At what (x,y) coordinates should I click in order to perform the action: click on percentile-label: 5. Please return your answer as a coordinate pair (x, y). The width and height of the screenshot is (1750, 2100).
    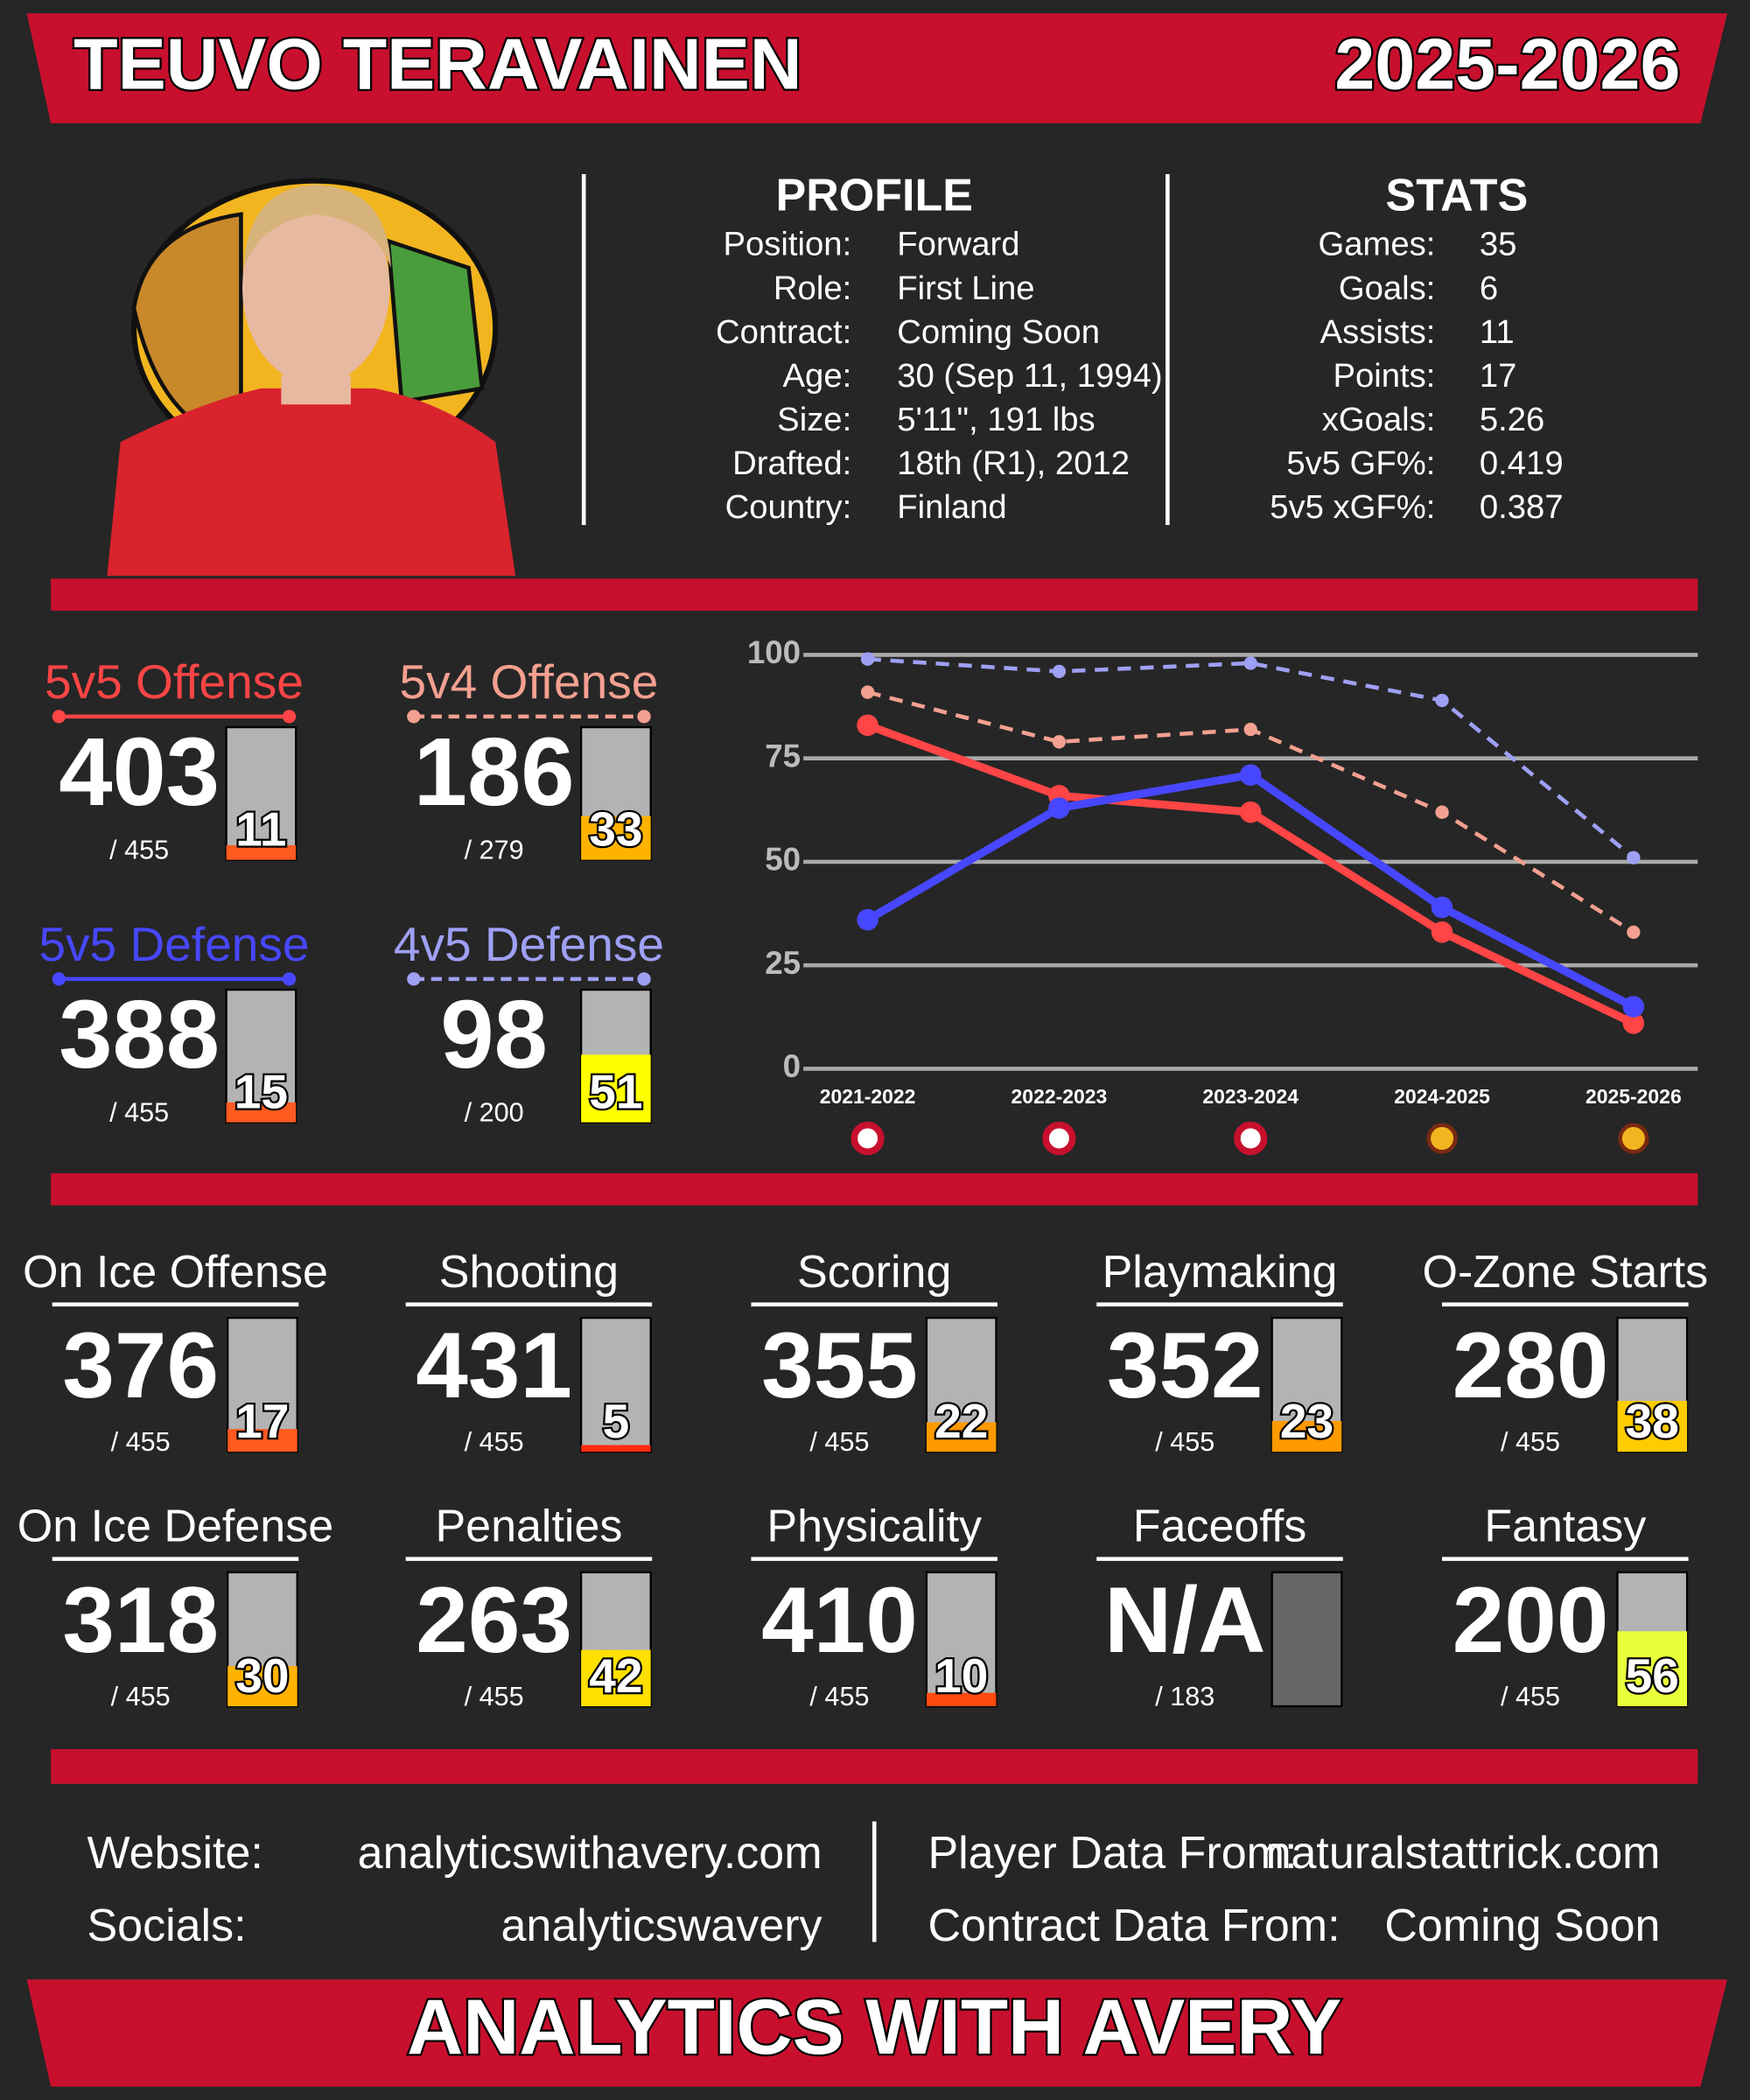
    Looking at the image, I should click on (616, 1421).